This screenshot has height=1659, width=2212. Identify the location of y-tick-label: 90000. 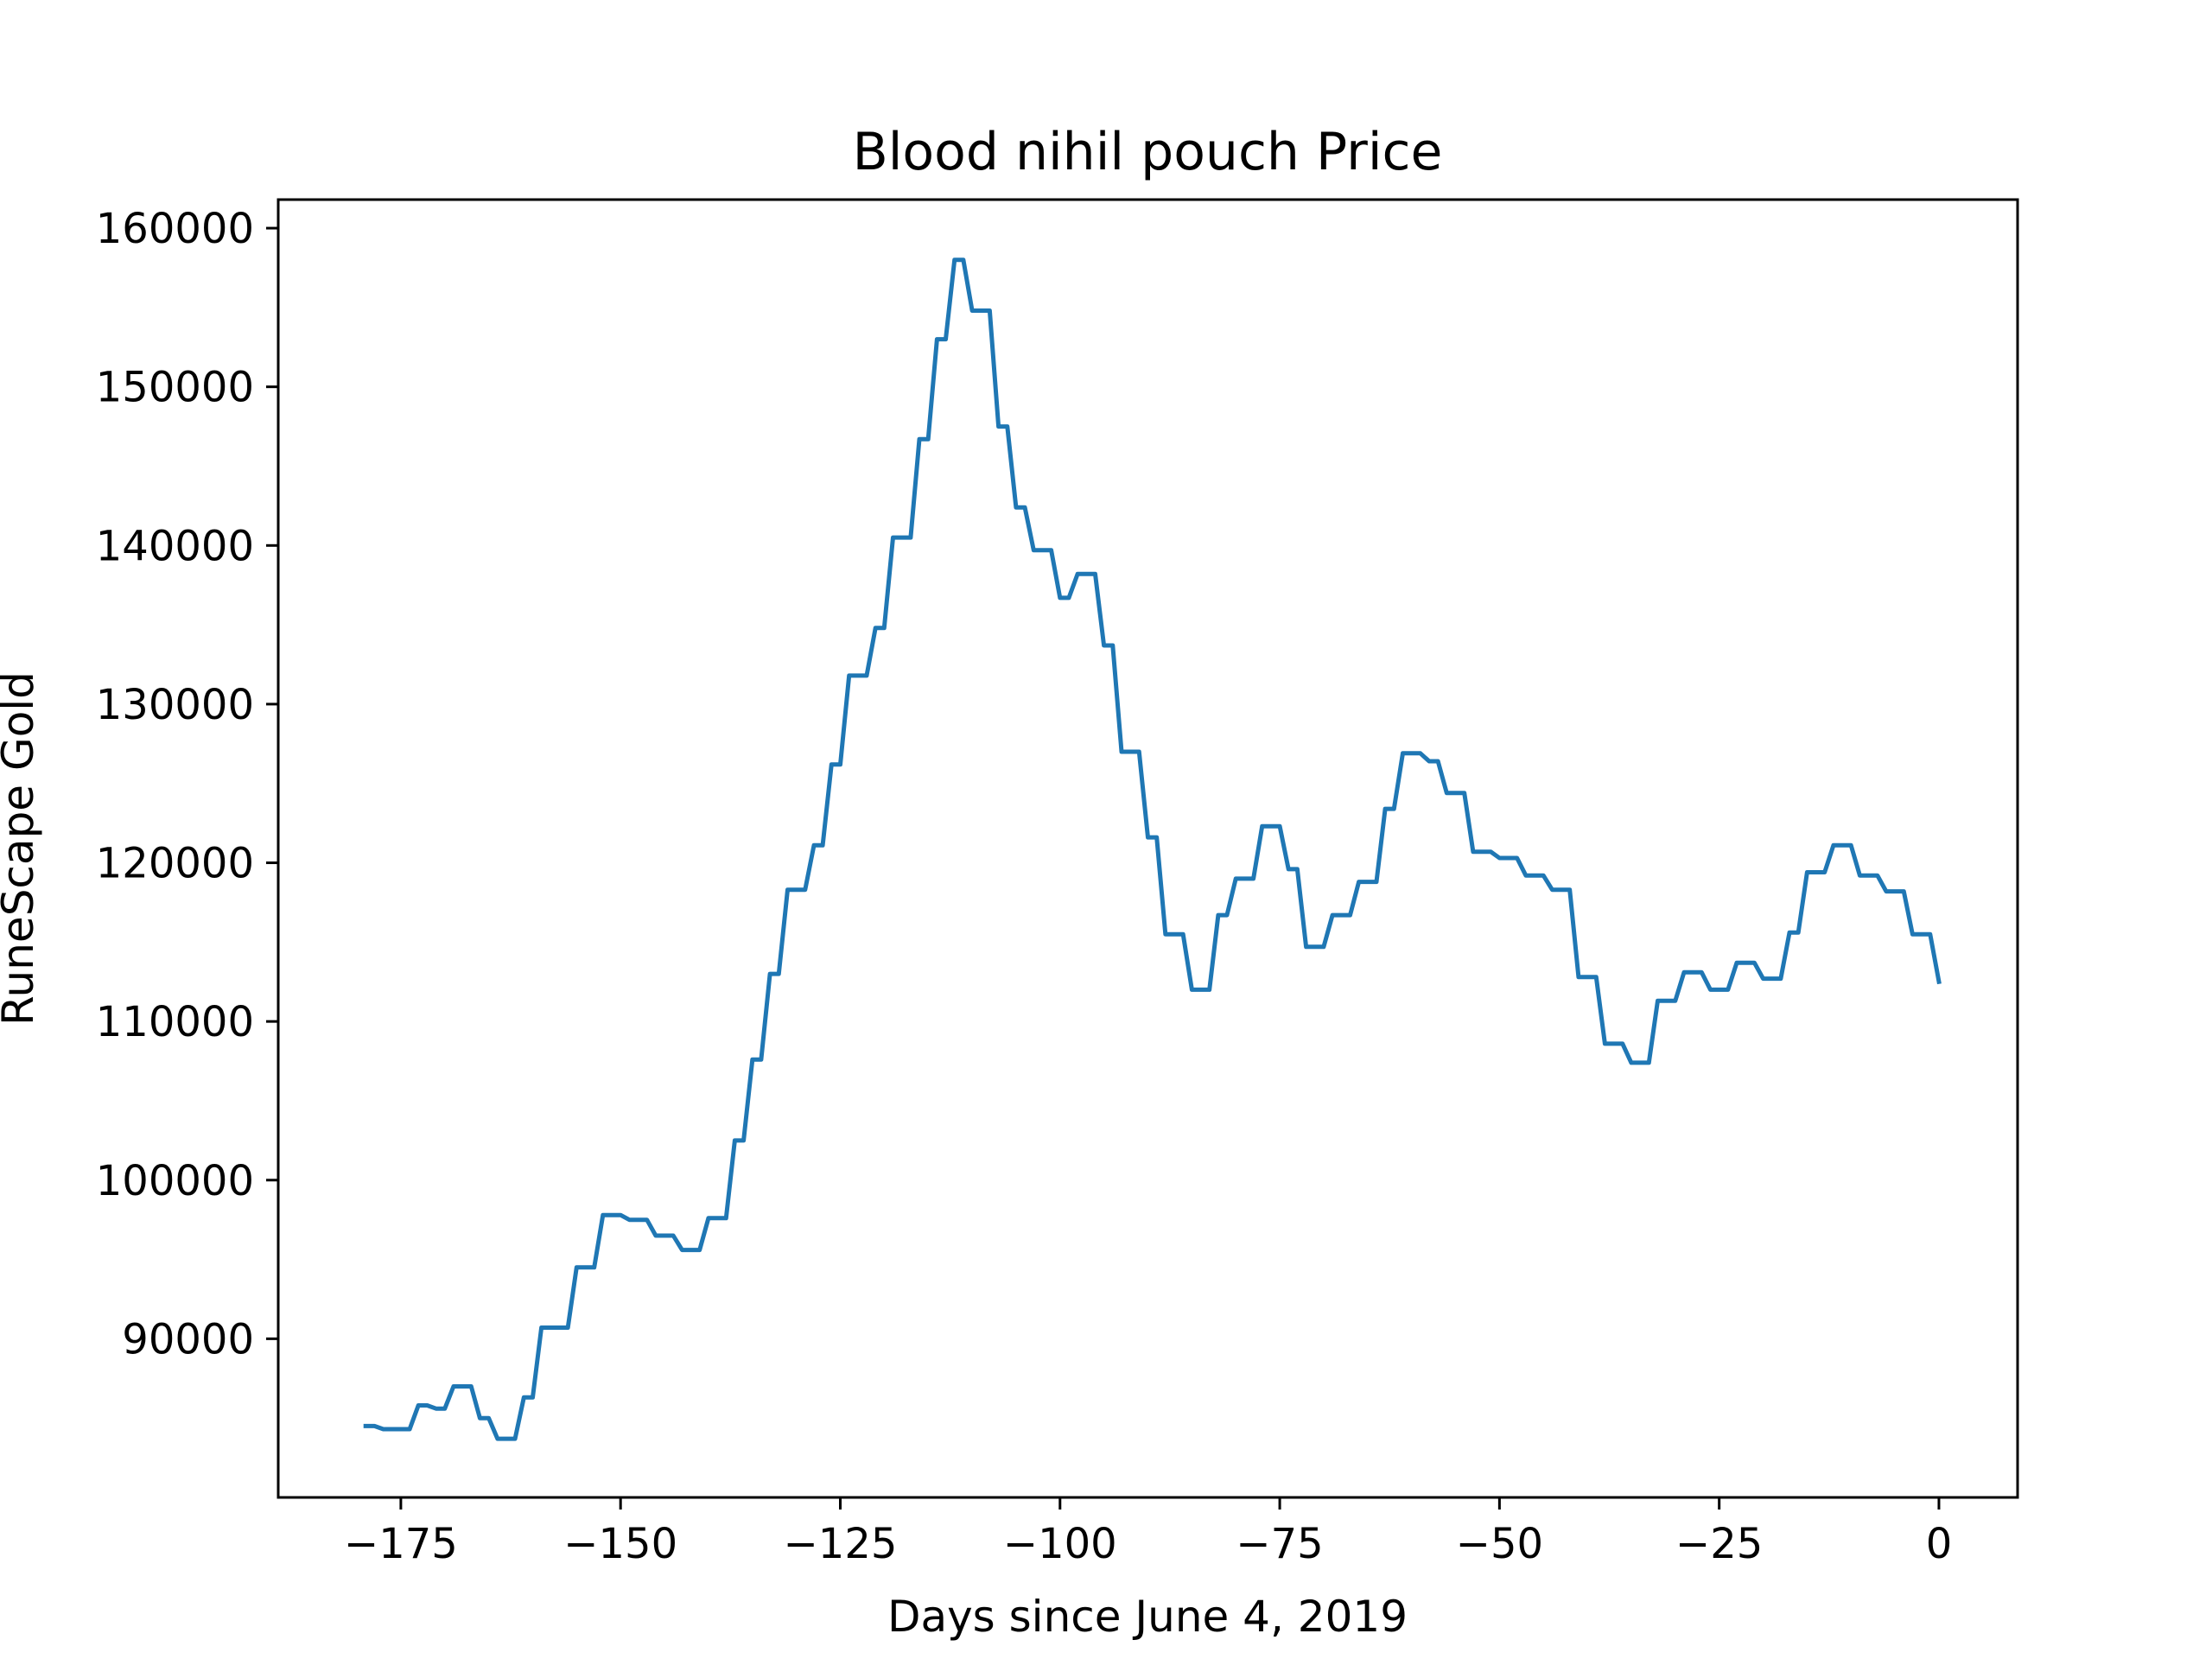
(188, 1339).